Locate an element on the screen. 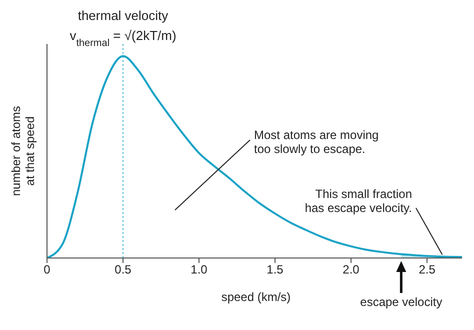  text: escape velocity is located at coordinates (401, 302).